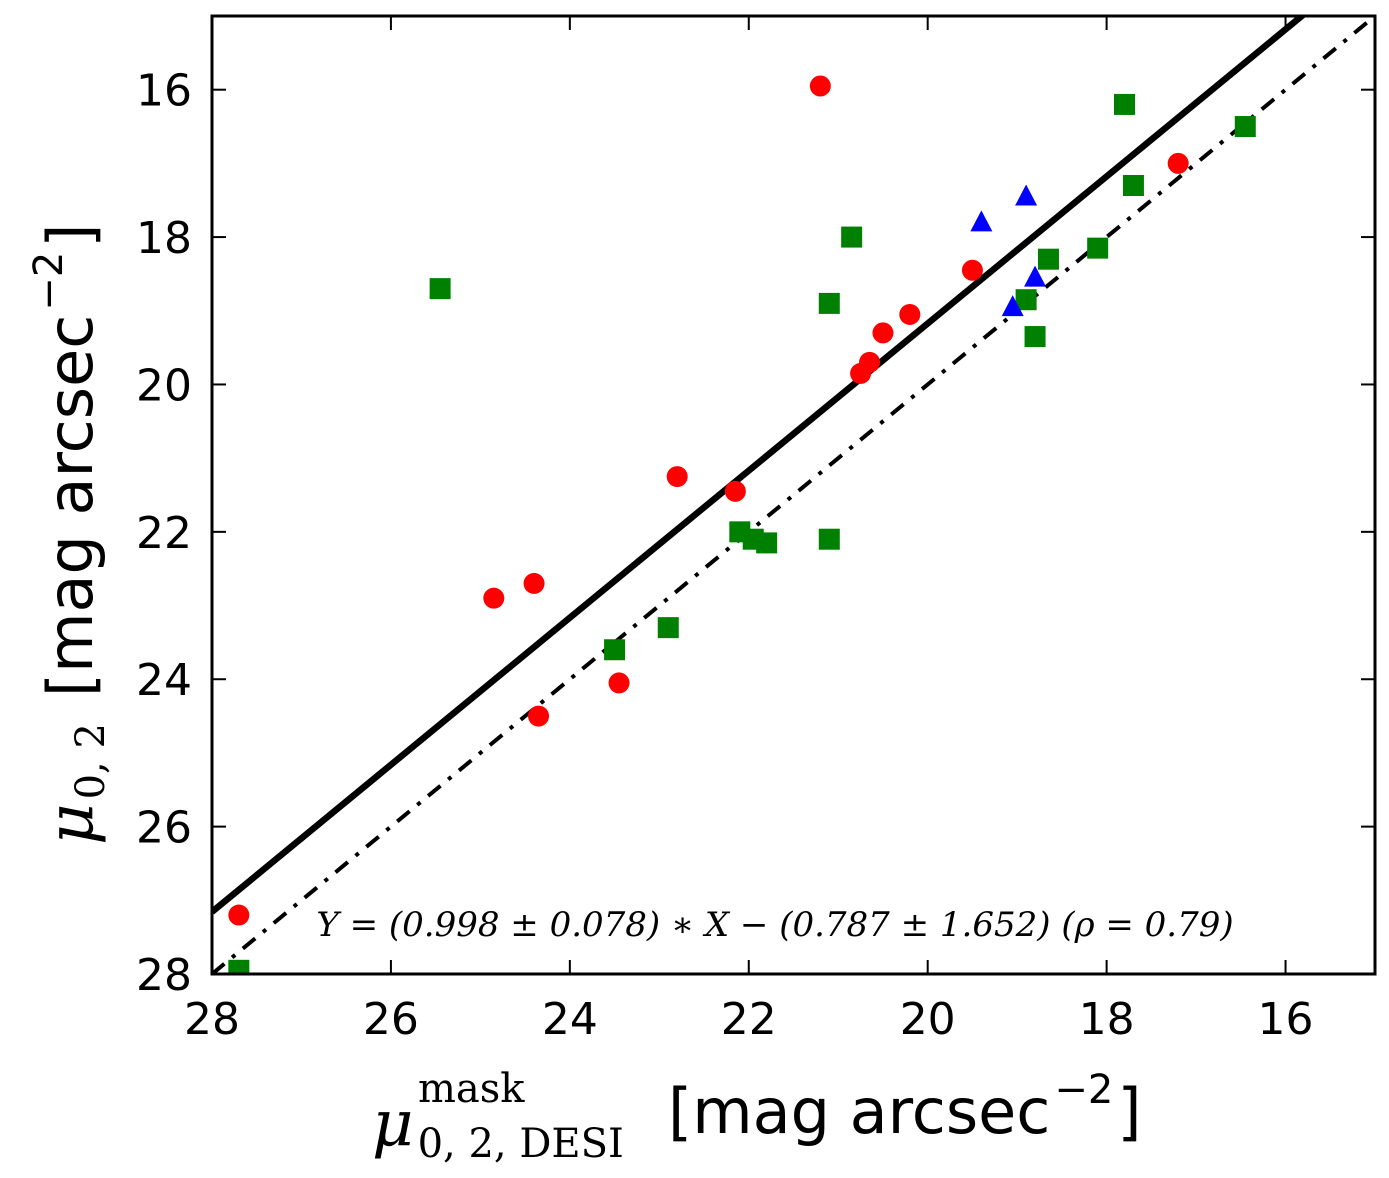  What do you see at coordinates (749, 1019) in the screenshot?
I see `x-tick-label: 22` at bounding box center [749, 1019].